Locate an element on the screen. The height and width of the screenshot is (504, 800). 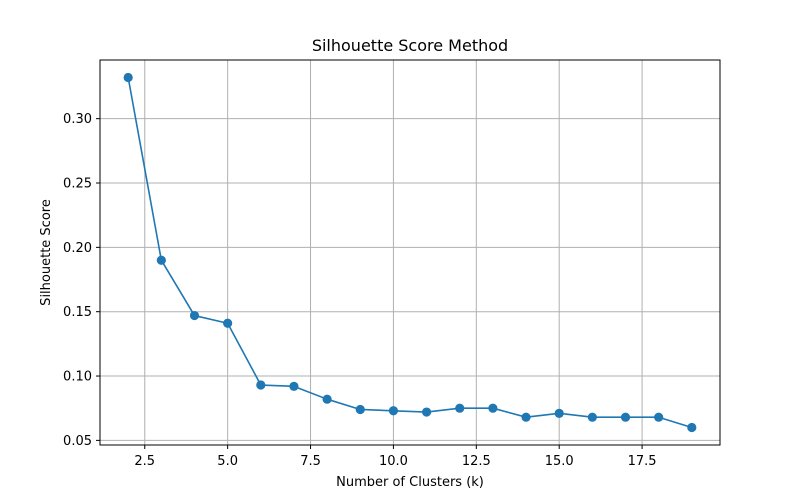
y-tick-label: 0.25 is located at coordinates (77, 184).